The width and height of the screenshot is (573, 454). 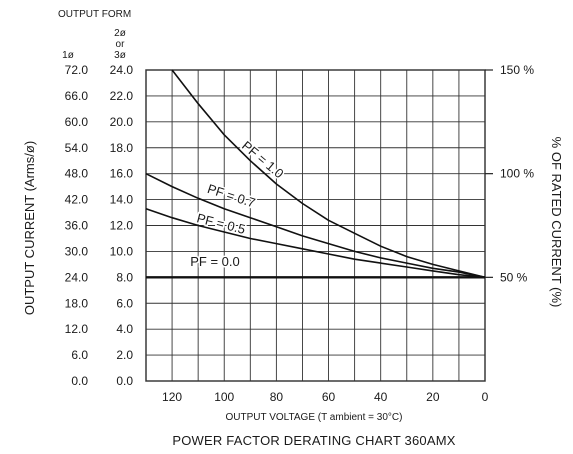 I want to click on y-axis-left-title: OUTPUT CURRENT (Arms/ø), so click(x=29, y=228).